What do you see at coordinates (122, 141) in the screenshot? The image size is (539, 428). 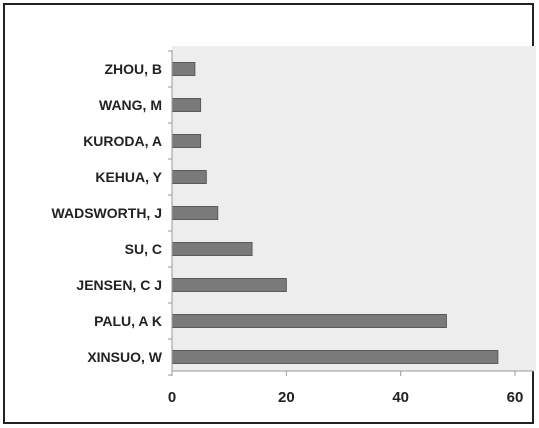 I see `category-label: KURODA, A` at bounding box center [122, 141].